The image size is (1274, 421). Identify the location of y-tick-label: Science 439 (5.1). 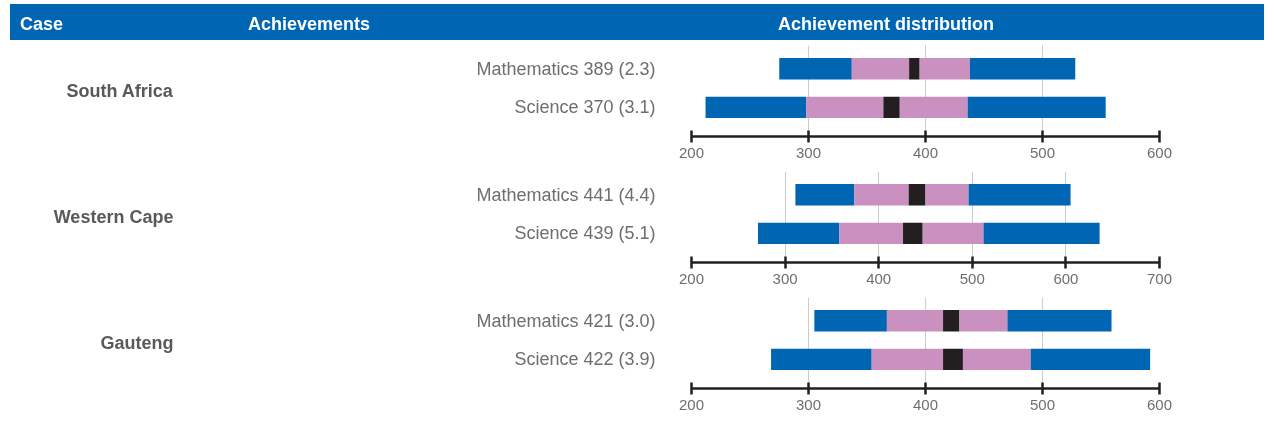
(585, 233).